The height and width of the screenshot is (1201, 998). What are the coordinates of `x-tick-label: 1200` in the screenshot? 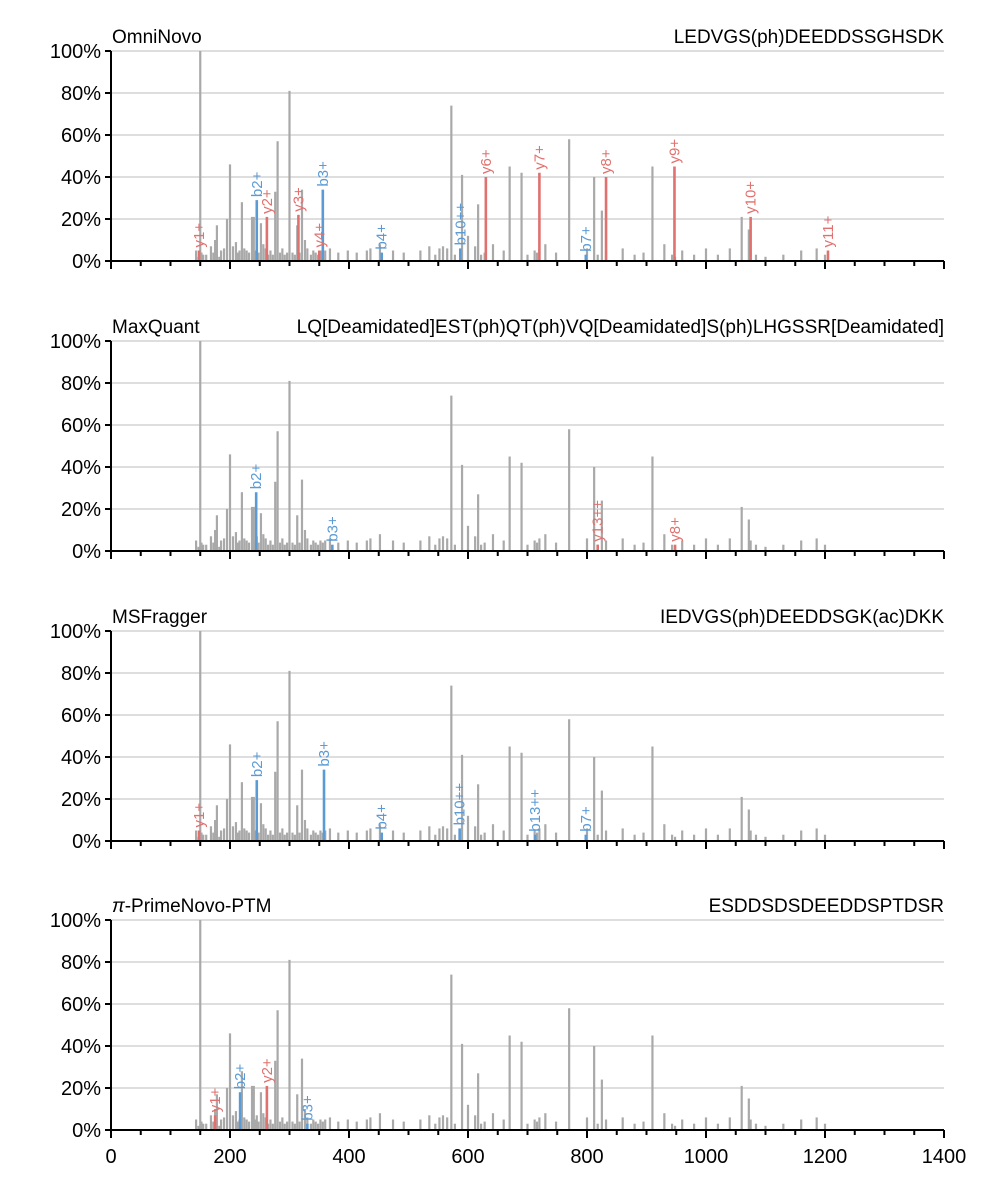 It's located at (825, 1157).